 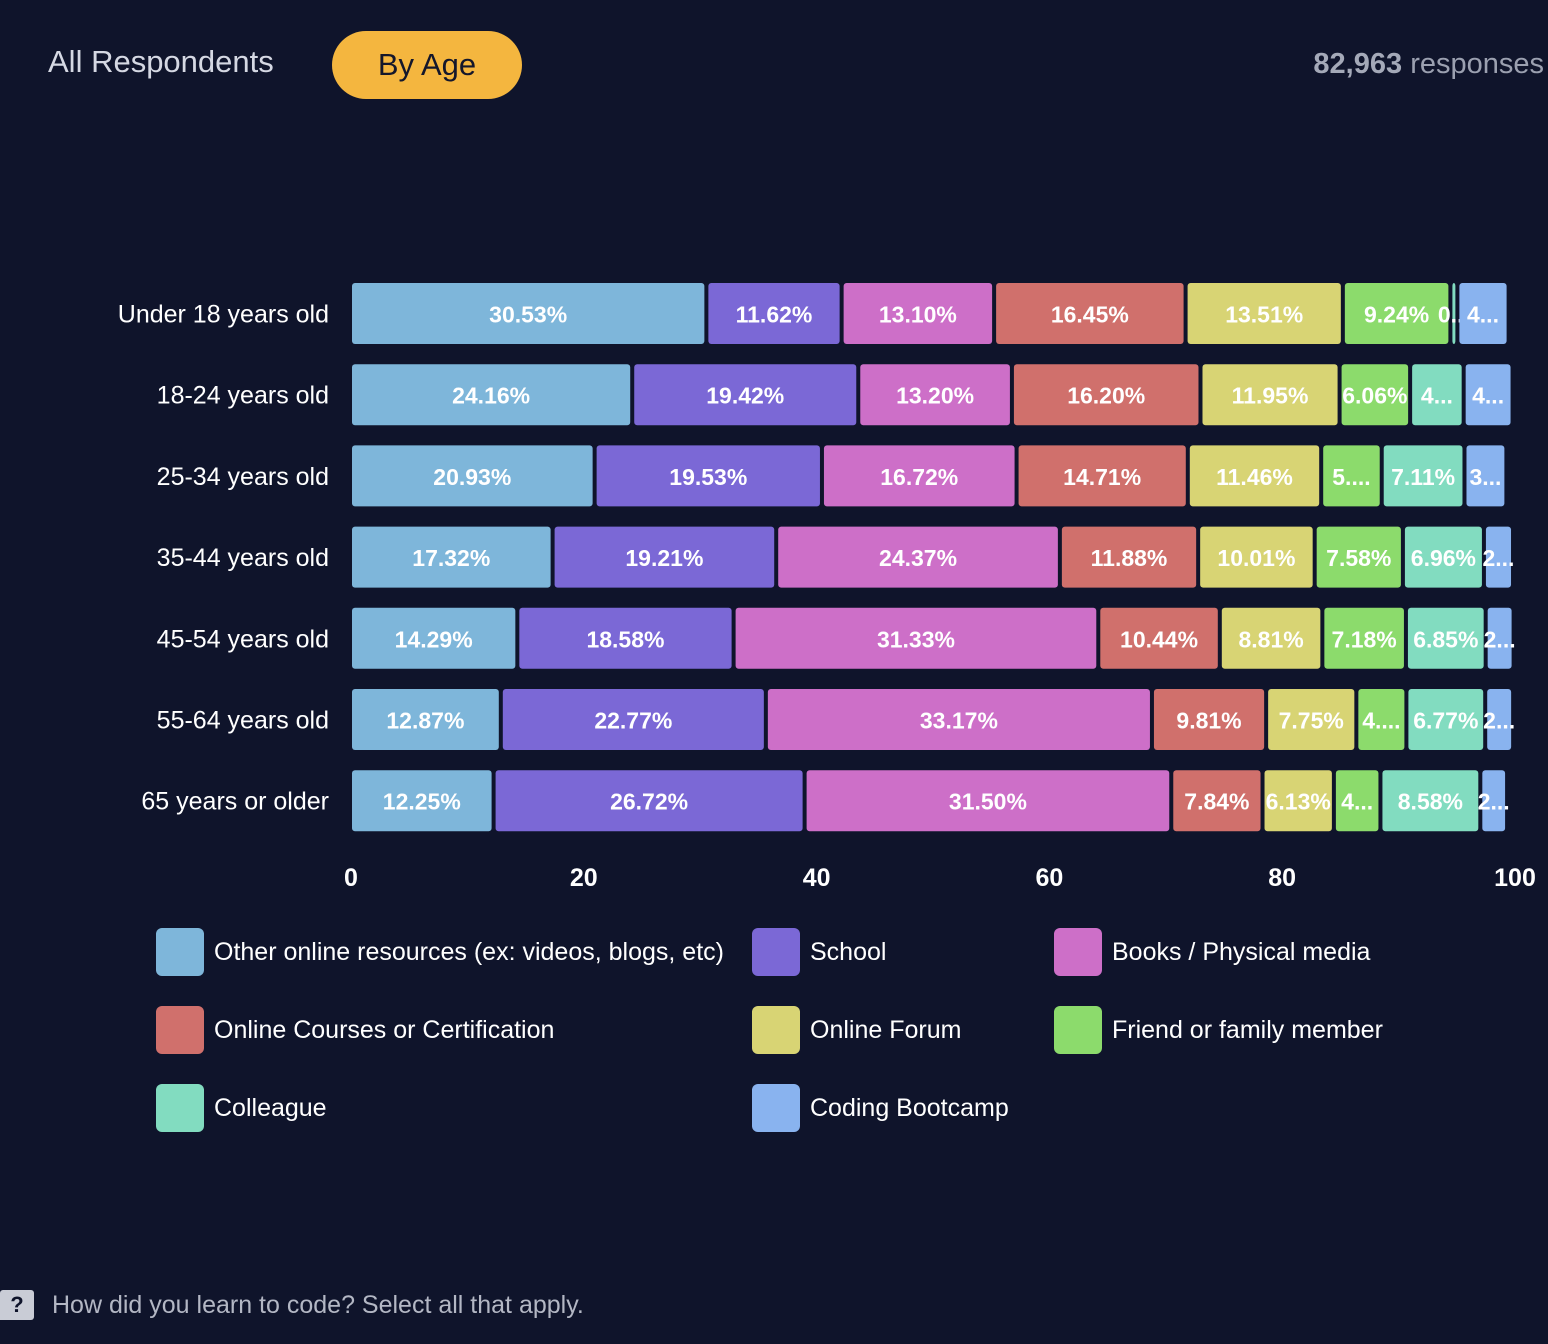 I want to click on category-label: 35-44 years old, so click(x=243, y=558).